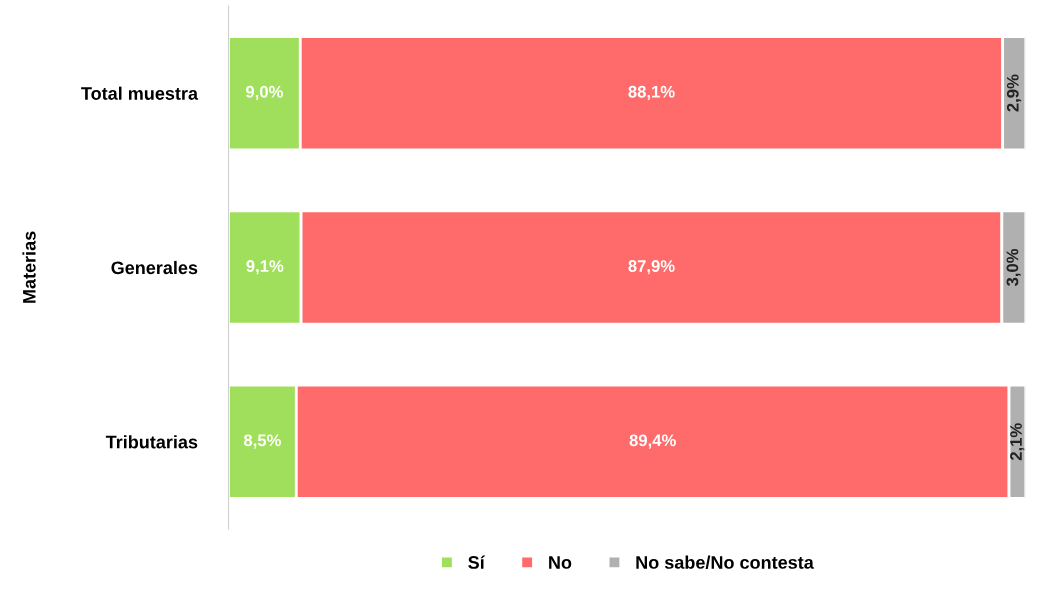 The image size is (1063, 601). What do you see at coordinates (262, 441) in the screenshot?
I see `data-label: 8,5%` at bounding box center [262, 441].